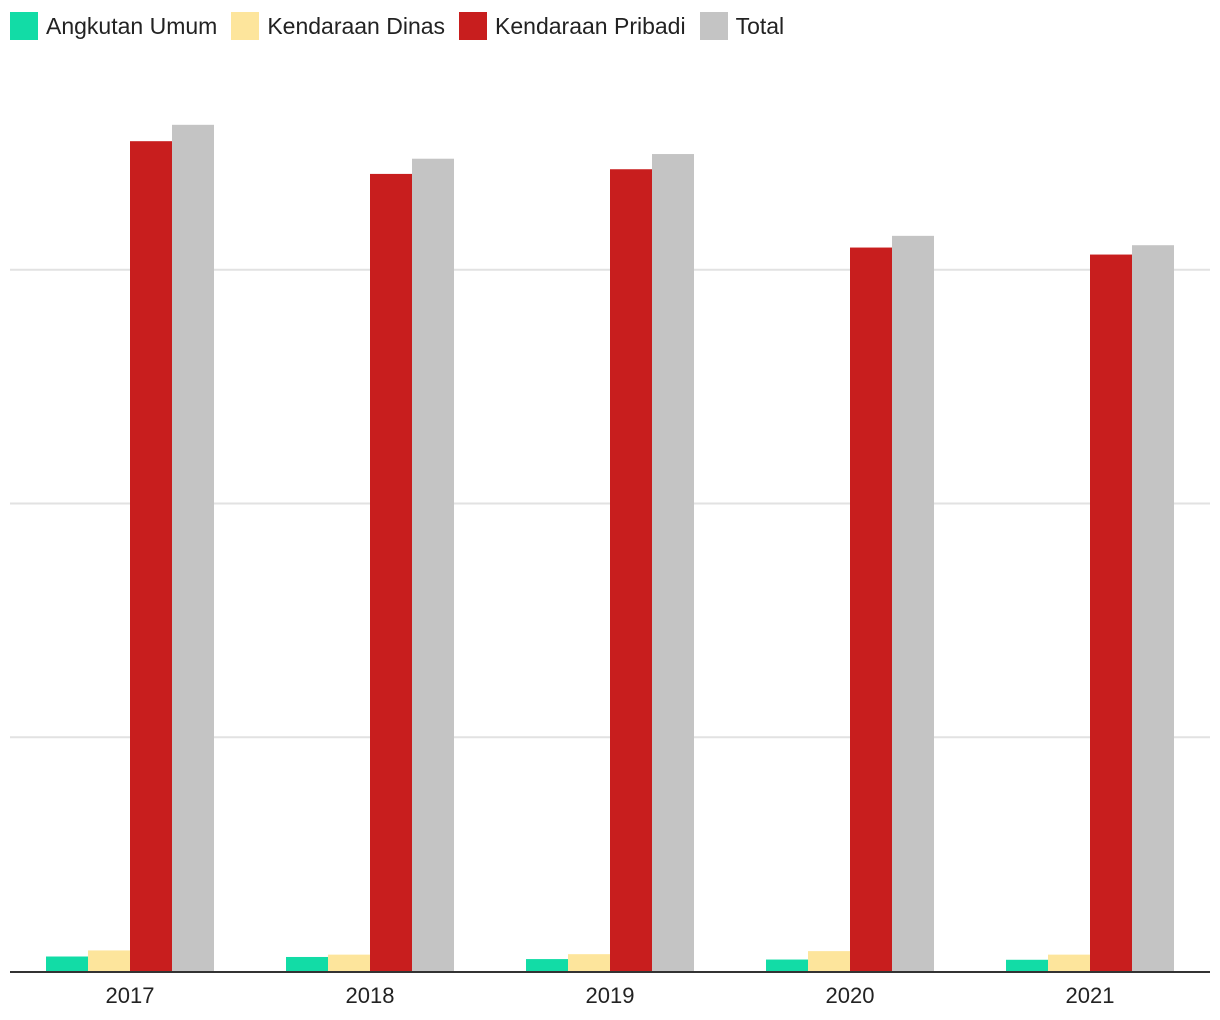 This screenshot has width=1220, height=1020. What do you see at coordinates (610, 995) in the screenshot?
I see `x-tick-label: 2019` at bounding box center [610, 995].